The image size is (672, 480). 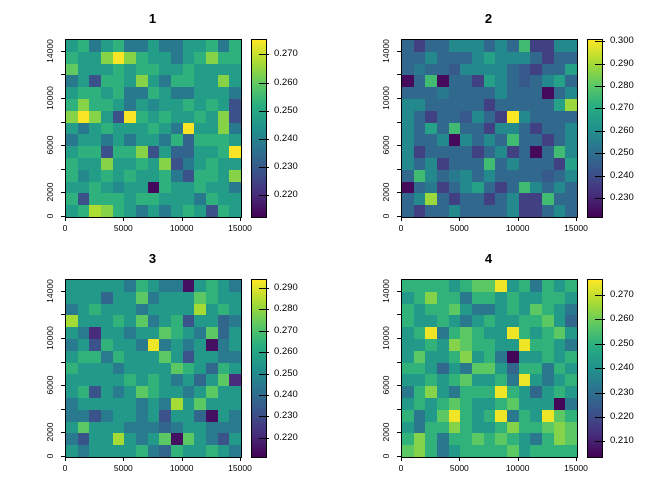 What do you see at coordinates (622, 41) in the screenshot?
I see `colorbar-tick-label: 0.300` at bounding box center [622, 41].